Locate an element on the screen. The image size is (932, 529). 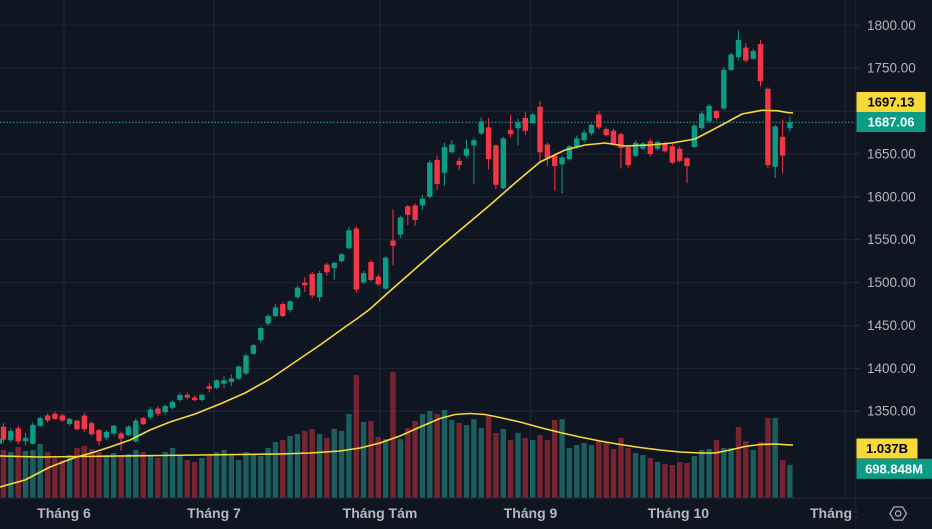
svg-text: 1600.00 is located at coordinates (891, 196).